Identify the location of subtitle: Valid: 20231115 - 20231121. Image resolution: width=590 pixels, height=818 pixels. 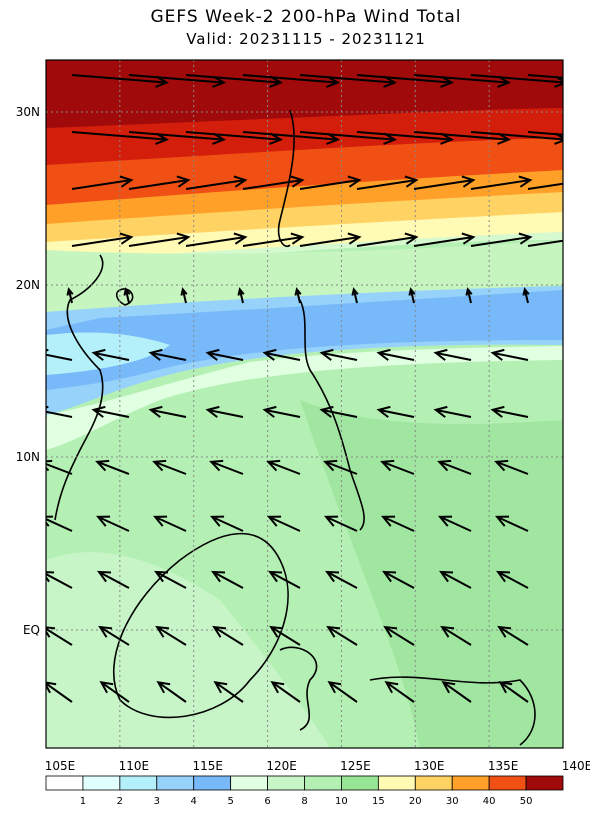
(306, 39).